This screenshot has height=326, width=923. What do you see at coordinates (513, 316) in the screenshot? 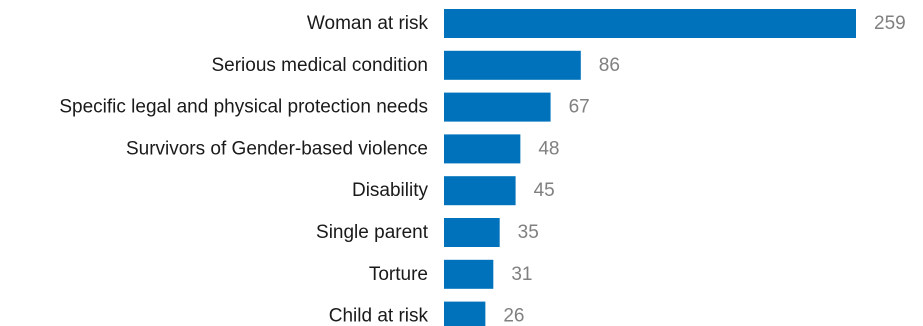
I see `value-label: 26` at bounding box center [513, 316].